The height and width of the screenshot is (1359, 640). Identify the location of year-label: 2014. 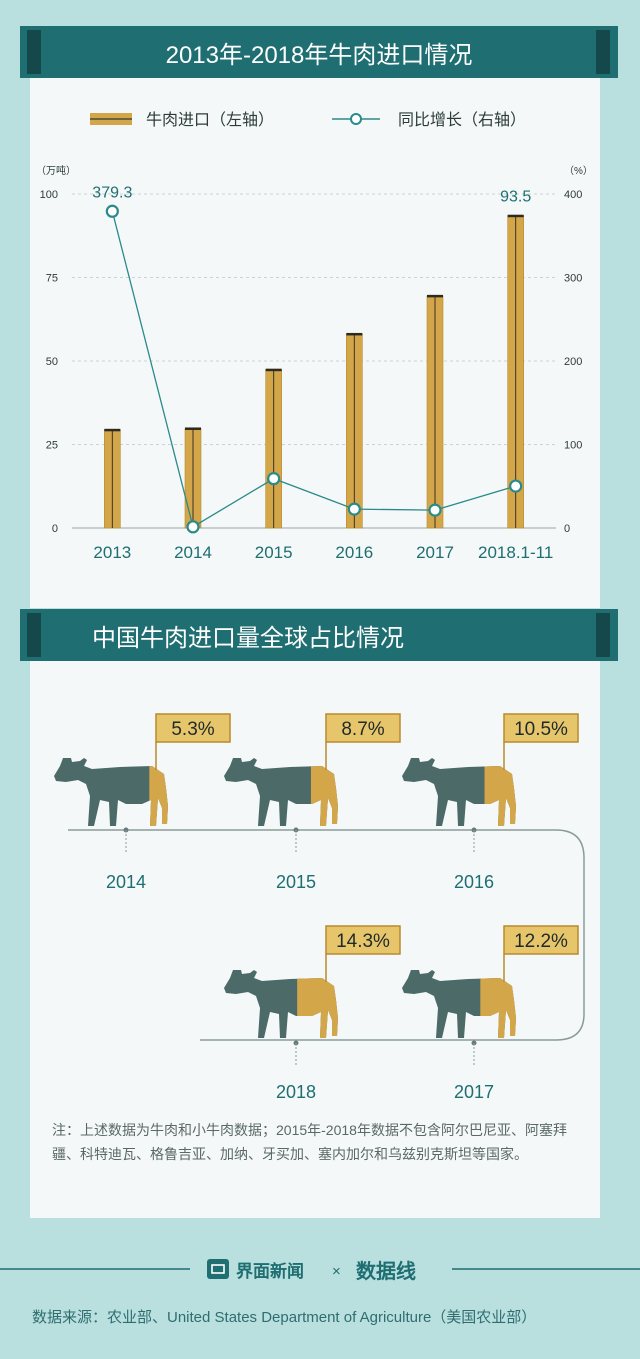
(126, 882).